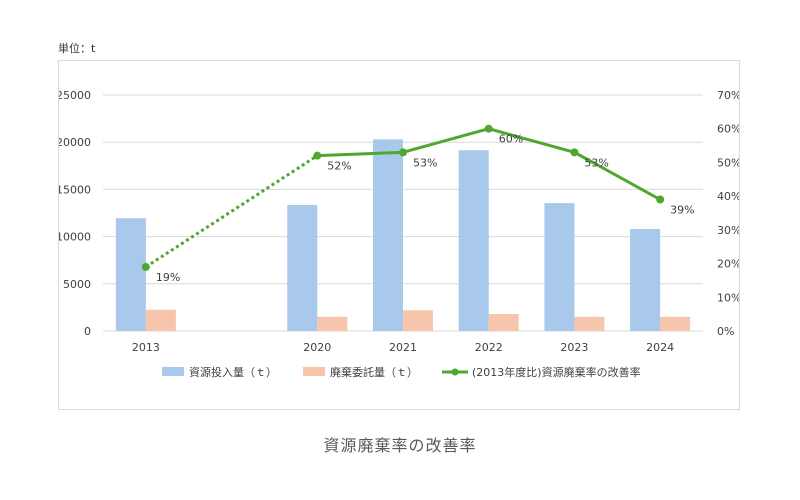 The width and height of the screenshot is (800, 500). I want to click on legend-label-resource-input: 資源投入量（ｔ）, so click(233, 372).